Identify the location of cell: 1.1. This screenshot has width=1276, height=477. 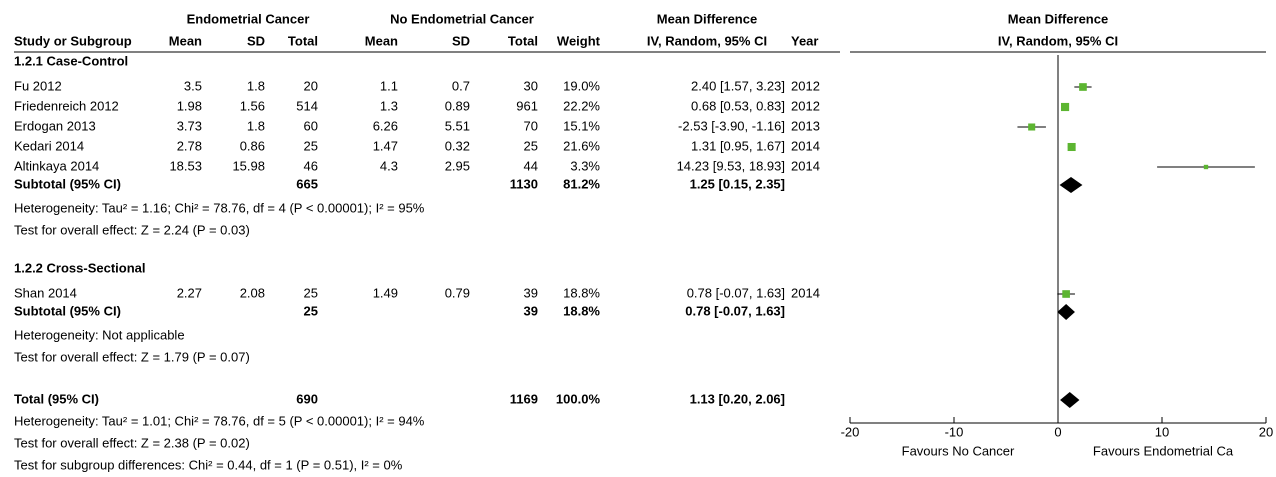
(389, 85).